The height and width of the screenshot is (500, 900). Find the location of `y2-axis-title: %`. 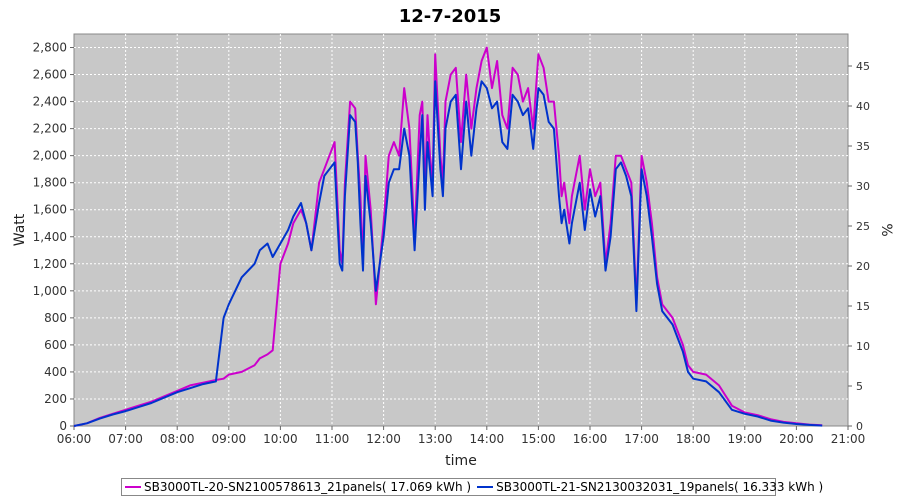

y2-axis-title: % is located at coordinates (886, 229).